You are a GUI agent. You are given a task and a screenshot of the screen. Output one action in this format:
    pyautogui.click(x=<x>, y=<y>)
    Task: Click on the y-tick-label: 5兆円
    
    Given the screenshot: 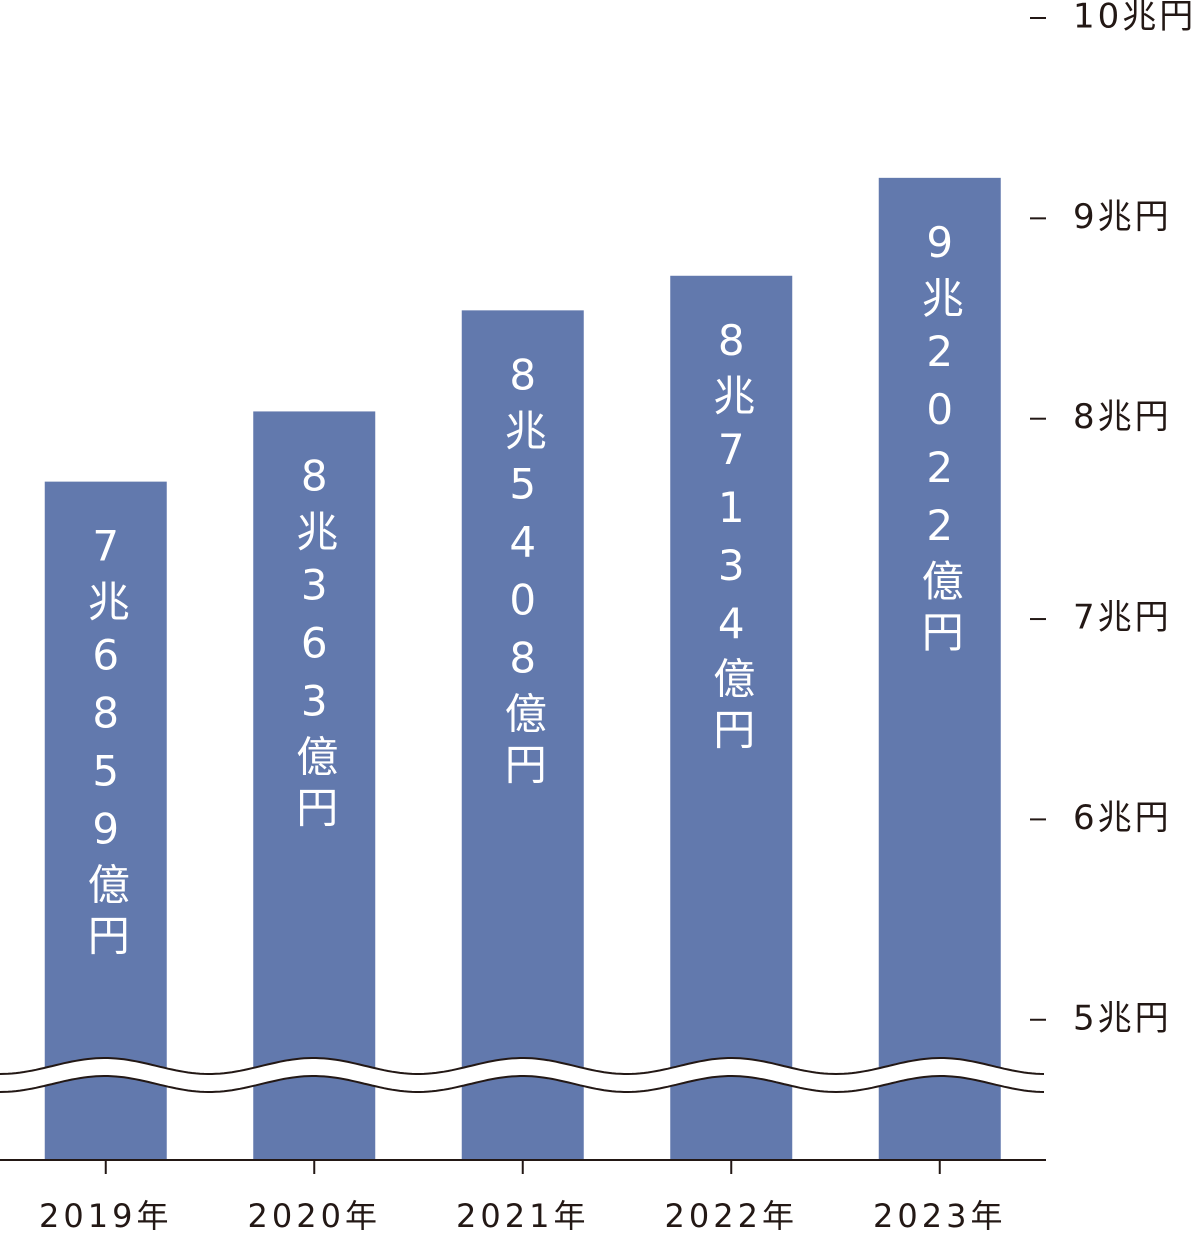 What is the action you would take?
    pyautogui.click(x=1122, y=1018)
    